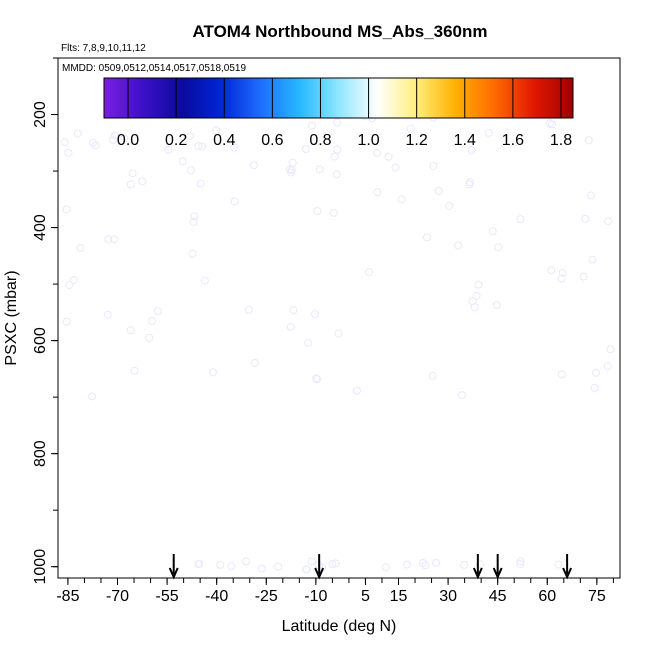 The width and height of the screenshot is (650, 655). What do you see at coordinates (103, 48) in the screenshot?
I see `flights-subtitle: Flts: 7,8,9,10,11,12` at bounding box center [103, 48].